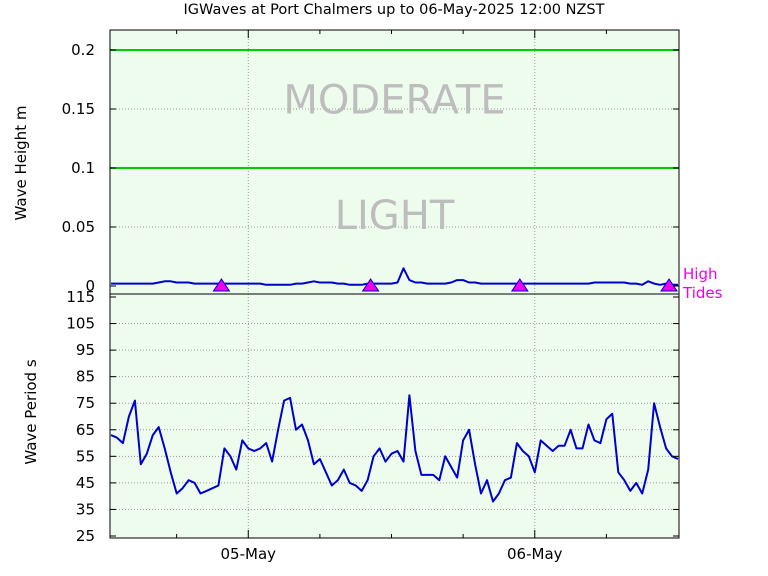 Image resolution: width=768 pixels, height=576 pixels. What do you see at coordinates (702, 293) in the screenshot?
I see `high-tides-label-line2: Tides` at bounding box center [702, 293].